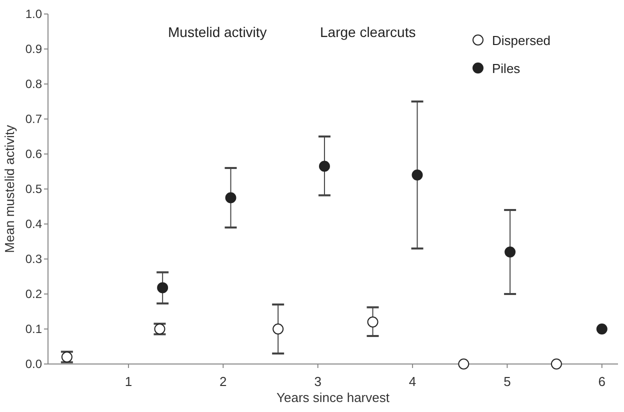 The width and height of the screenshot is (624, 412). I want to click on y-tick-label: 0.6, so click(33, 154).